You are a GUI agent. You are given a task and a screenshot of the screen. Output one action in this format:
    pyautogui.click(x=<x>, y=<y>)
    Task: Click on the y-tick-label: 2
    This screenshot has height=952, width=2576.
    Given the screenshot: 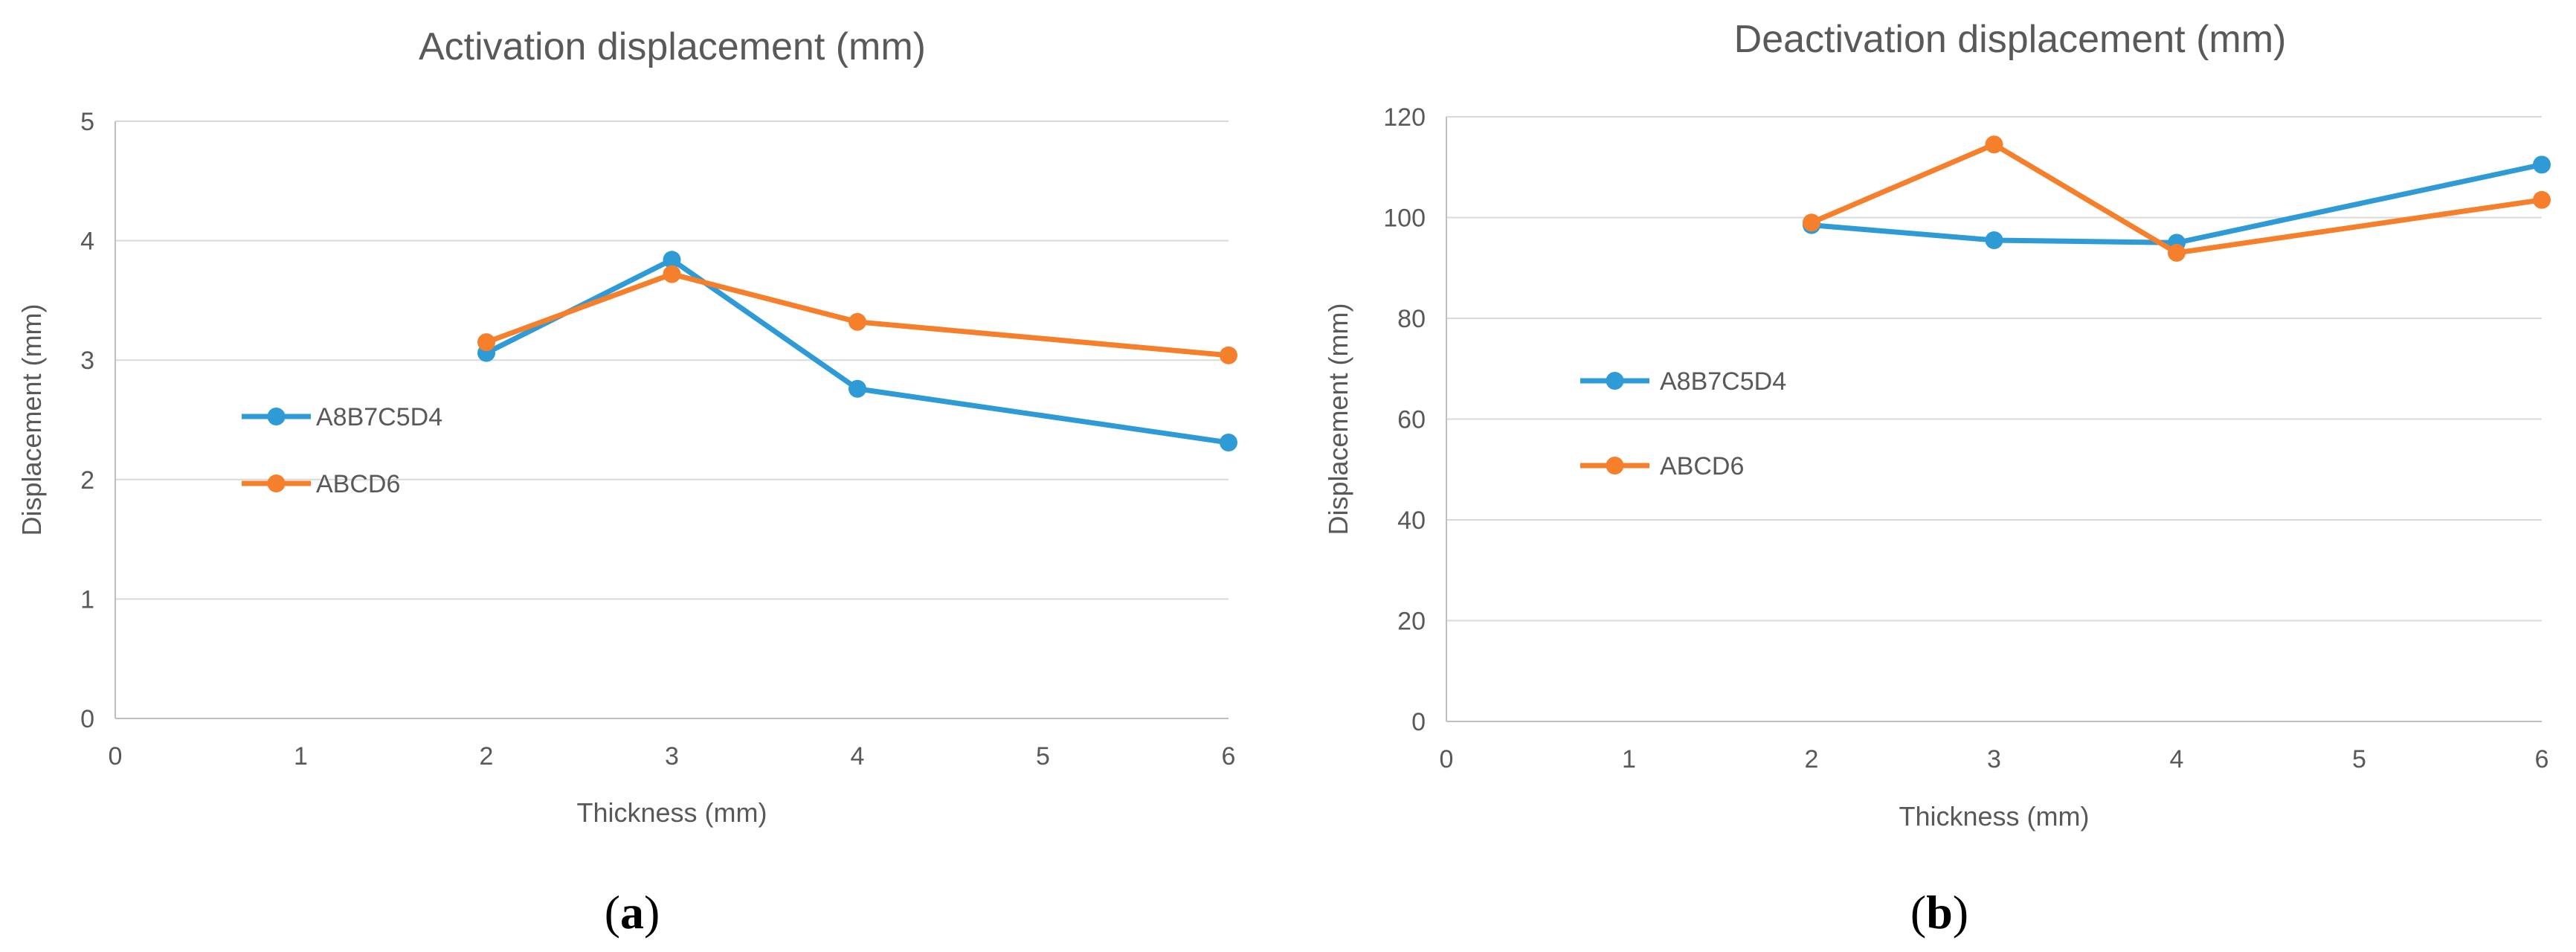 What is the action you would take?
    pyautogui.click(x=87, y=481)
    